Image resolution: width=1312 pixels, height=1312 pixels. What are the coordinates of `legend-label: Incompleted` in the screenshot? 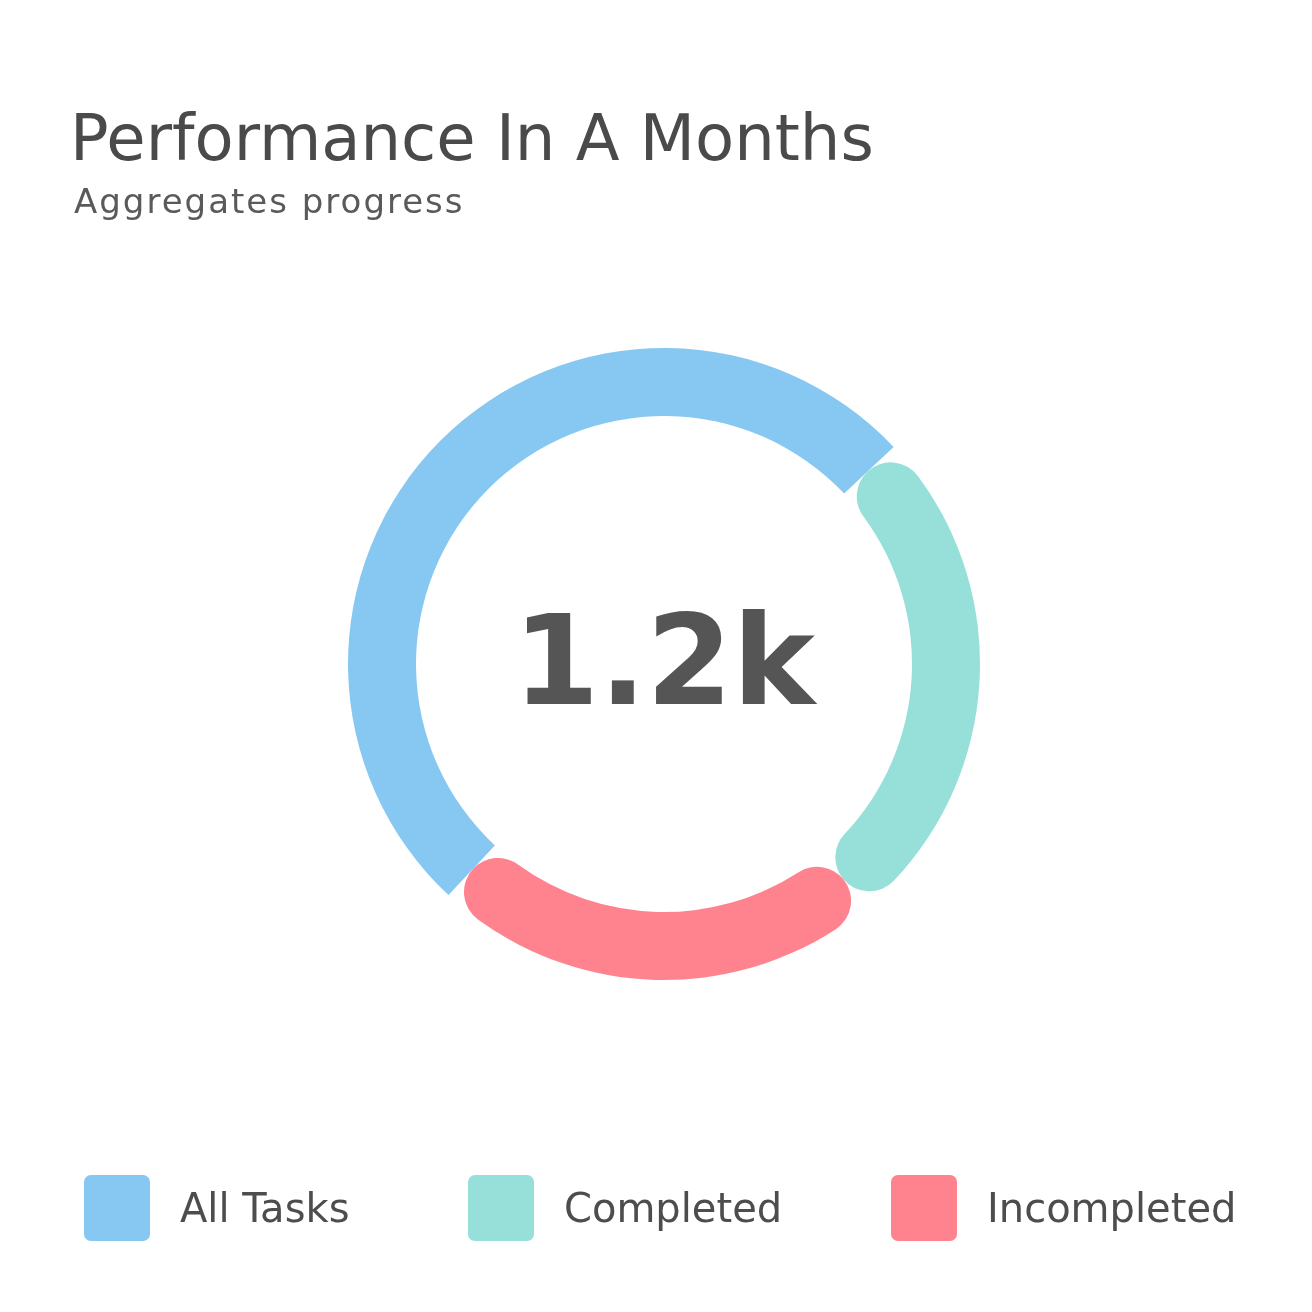 It's located at (1112, 1208).